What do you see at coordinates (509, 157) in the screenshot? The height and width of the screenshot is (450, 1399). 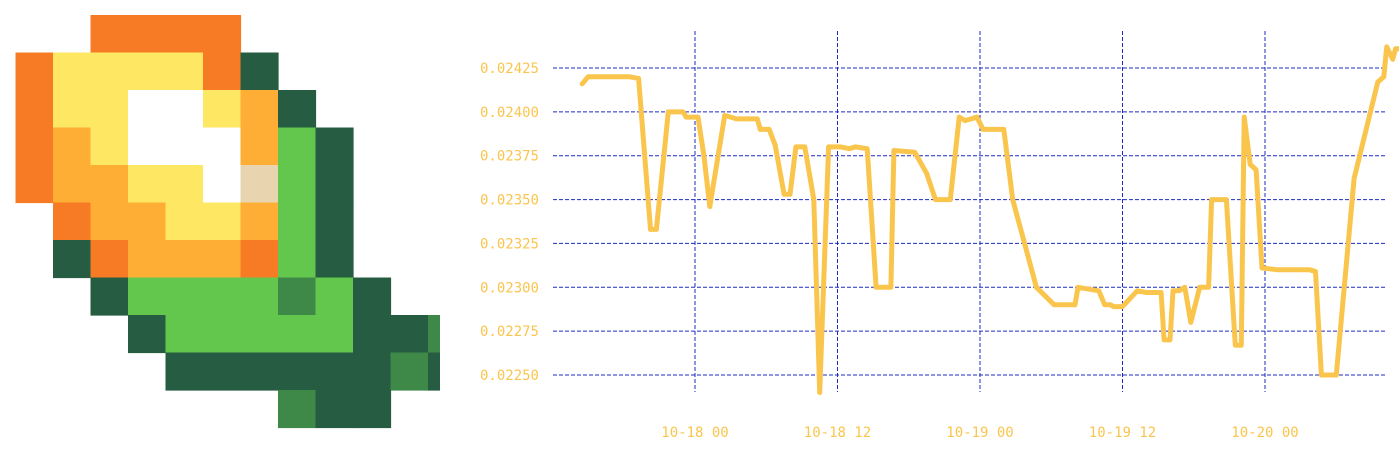 I see `y-tick-label: 0.02375` at bounding box center [509, 157].